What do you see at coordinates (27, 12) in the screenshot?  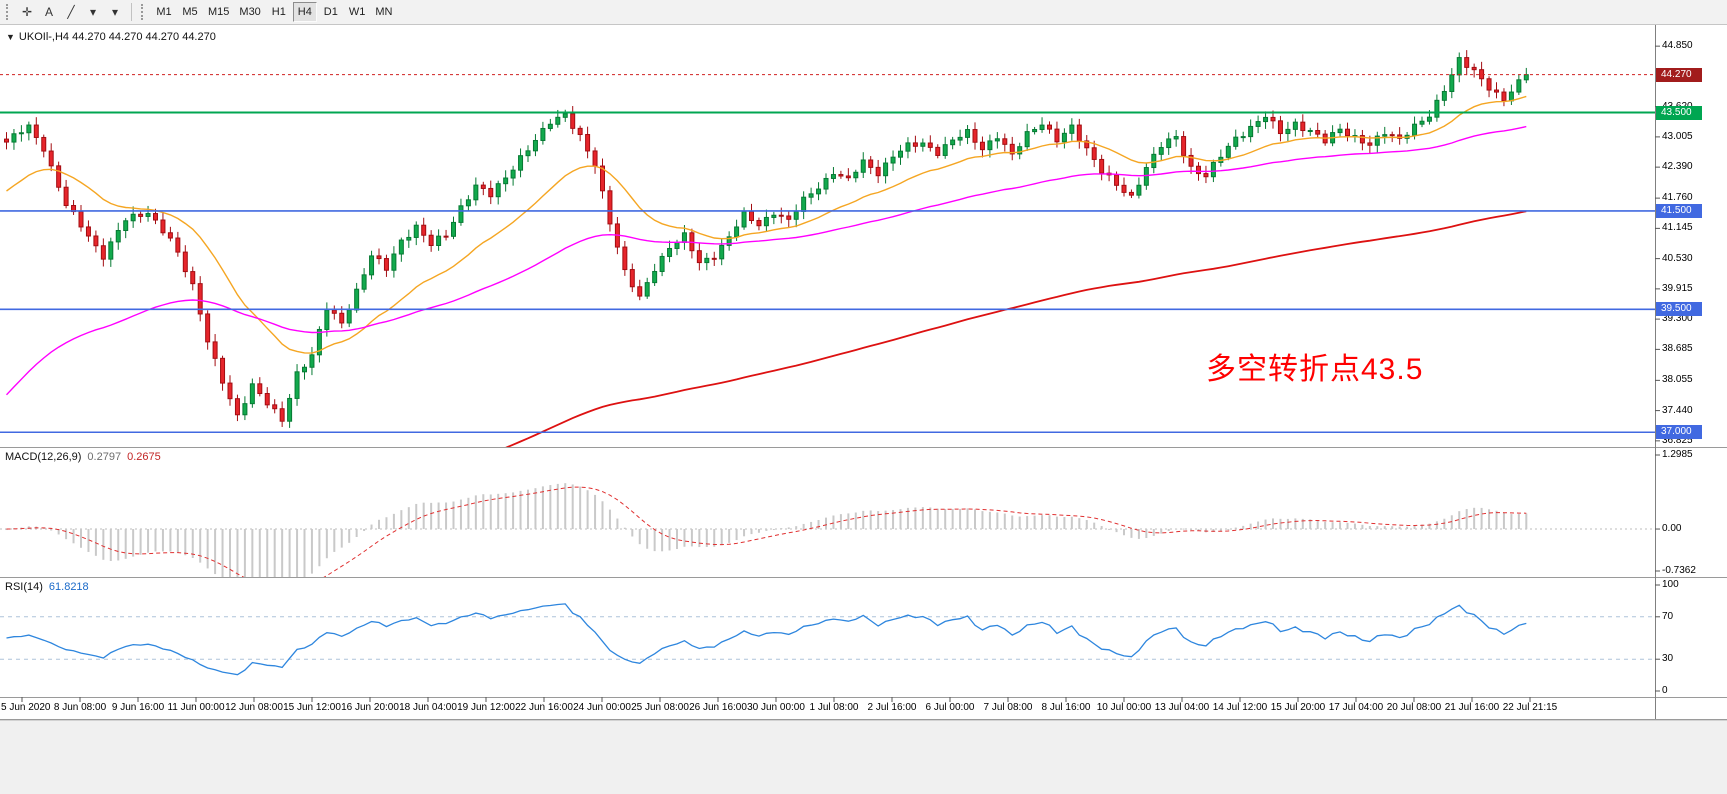 I see `crosshair-tool-button: ✛` at bounding box center [27, 12].